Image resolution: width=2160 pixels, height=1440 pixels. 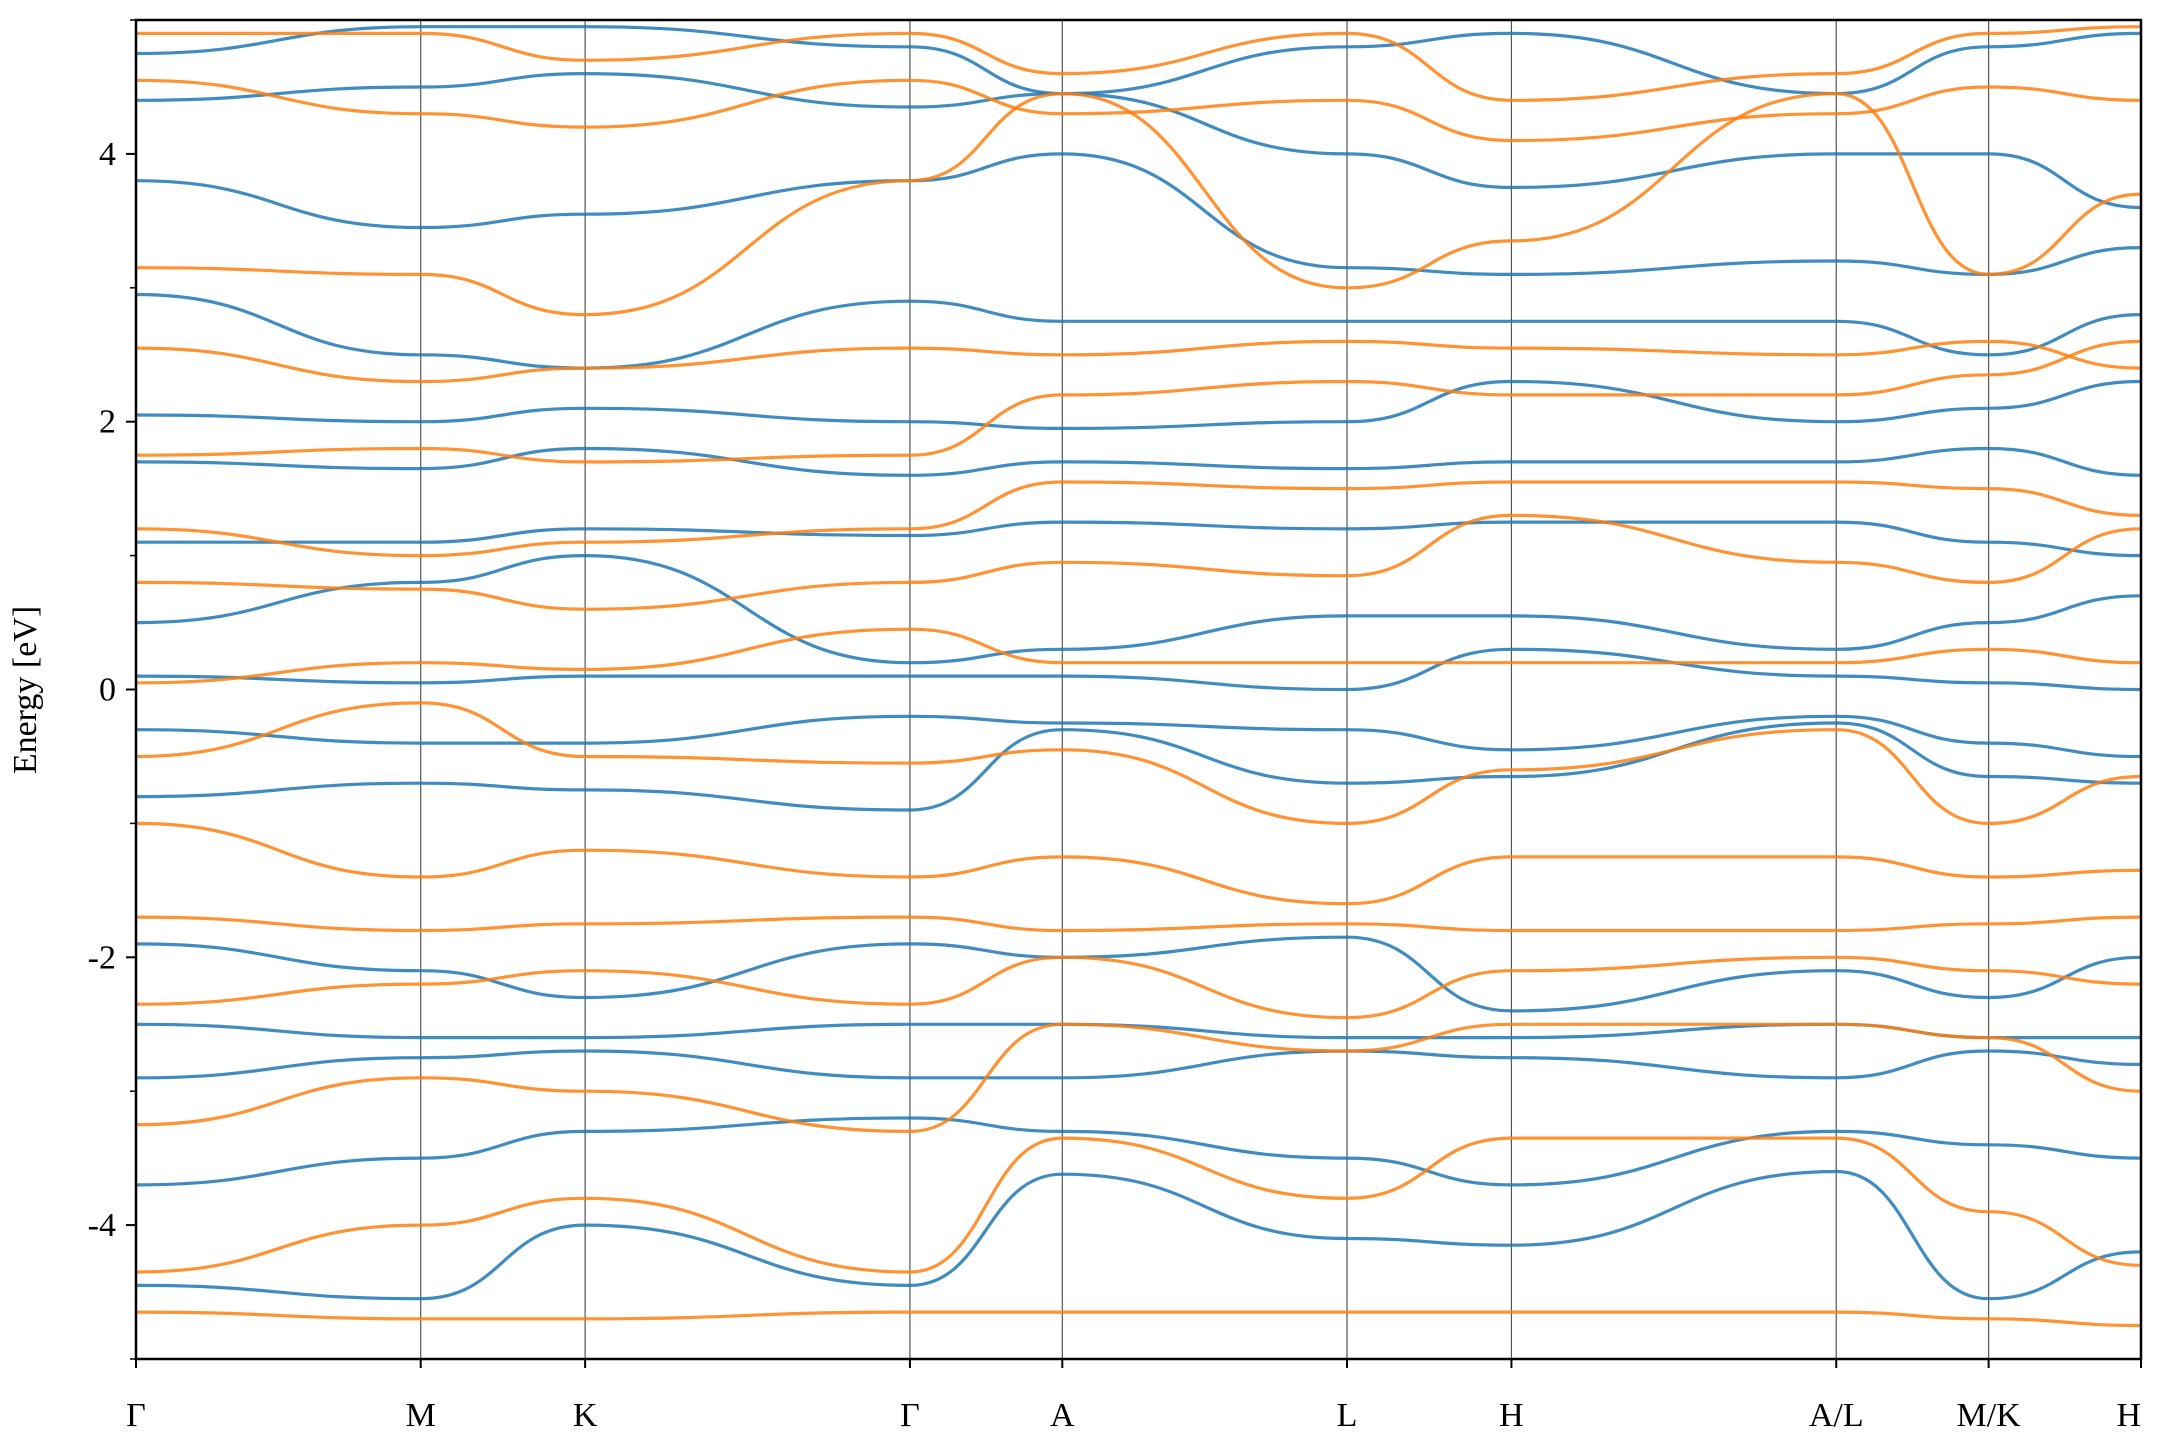 I want to click on x-tick-label: M, so click(x=421, y=1415).